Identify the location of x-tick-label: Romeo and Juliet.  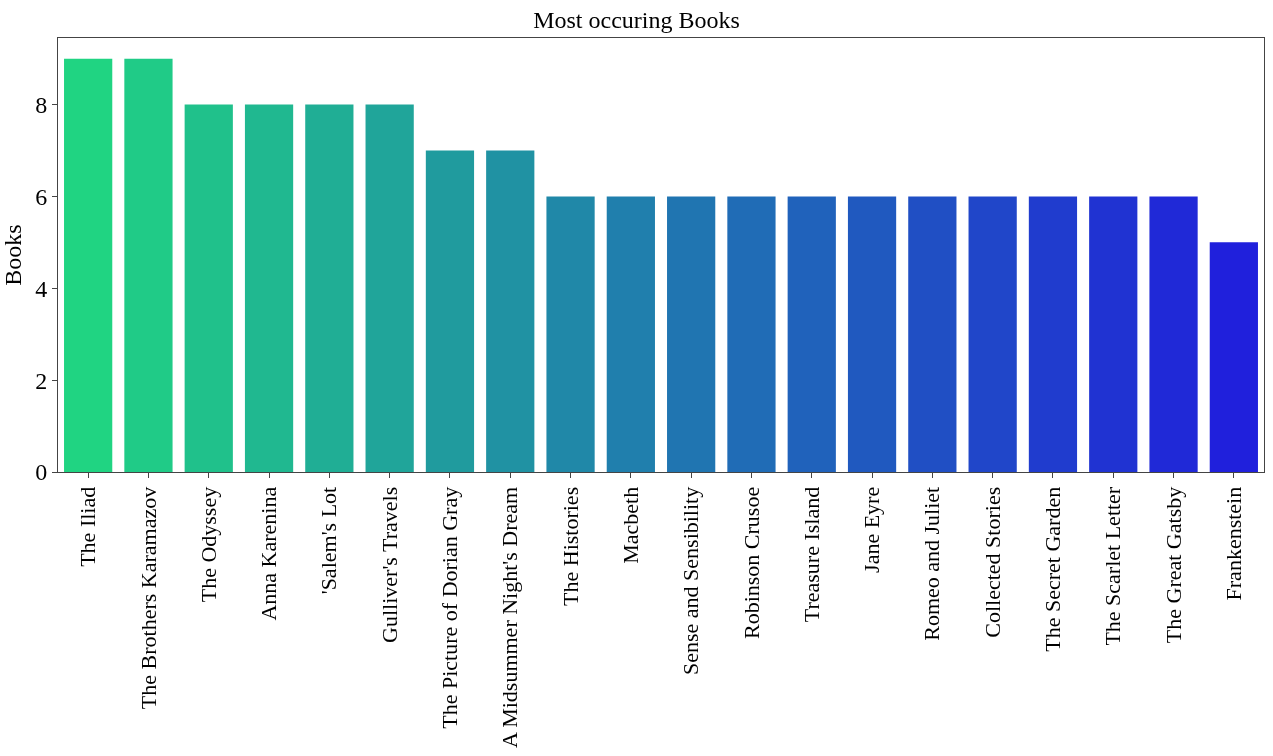
(932, 563).